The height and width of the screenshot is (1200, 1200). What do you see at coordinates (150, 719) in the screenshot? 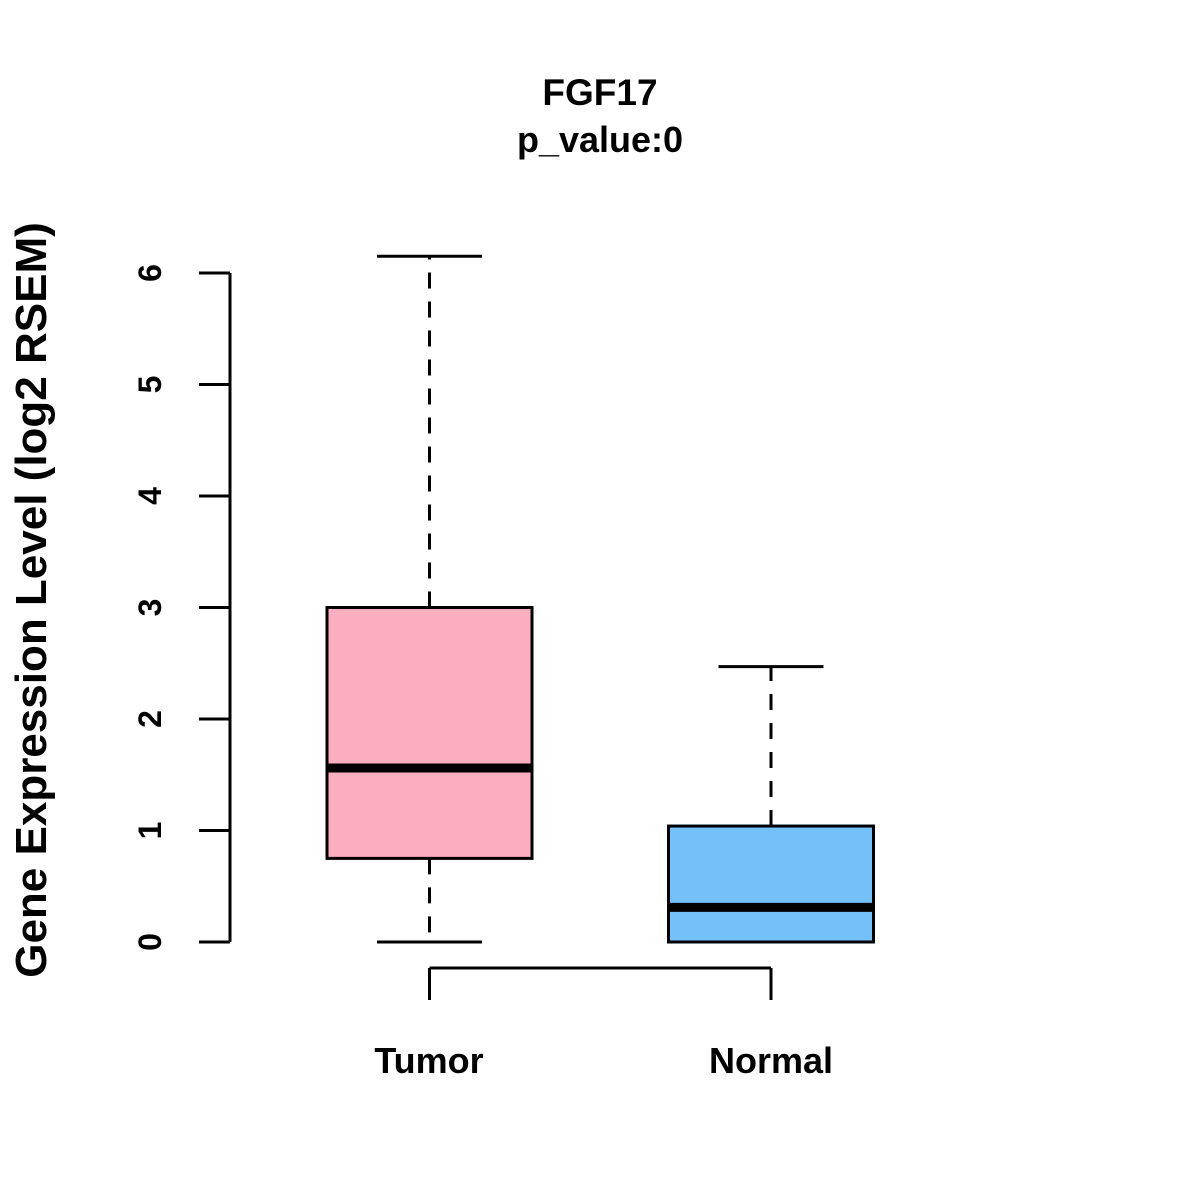
I see `y-axis-tick-label: 2` at bounding box center [150, 719].